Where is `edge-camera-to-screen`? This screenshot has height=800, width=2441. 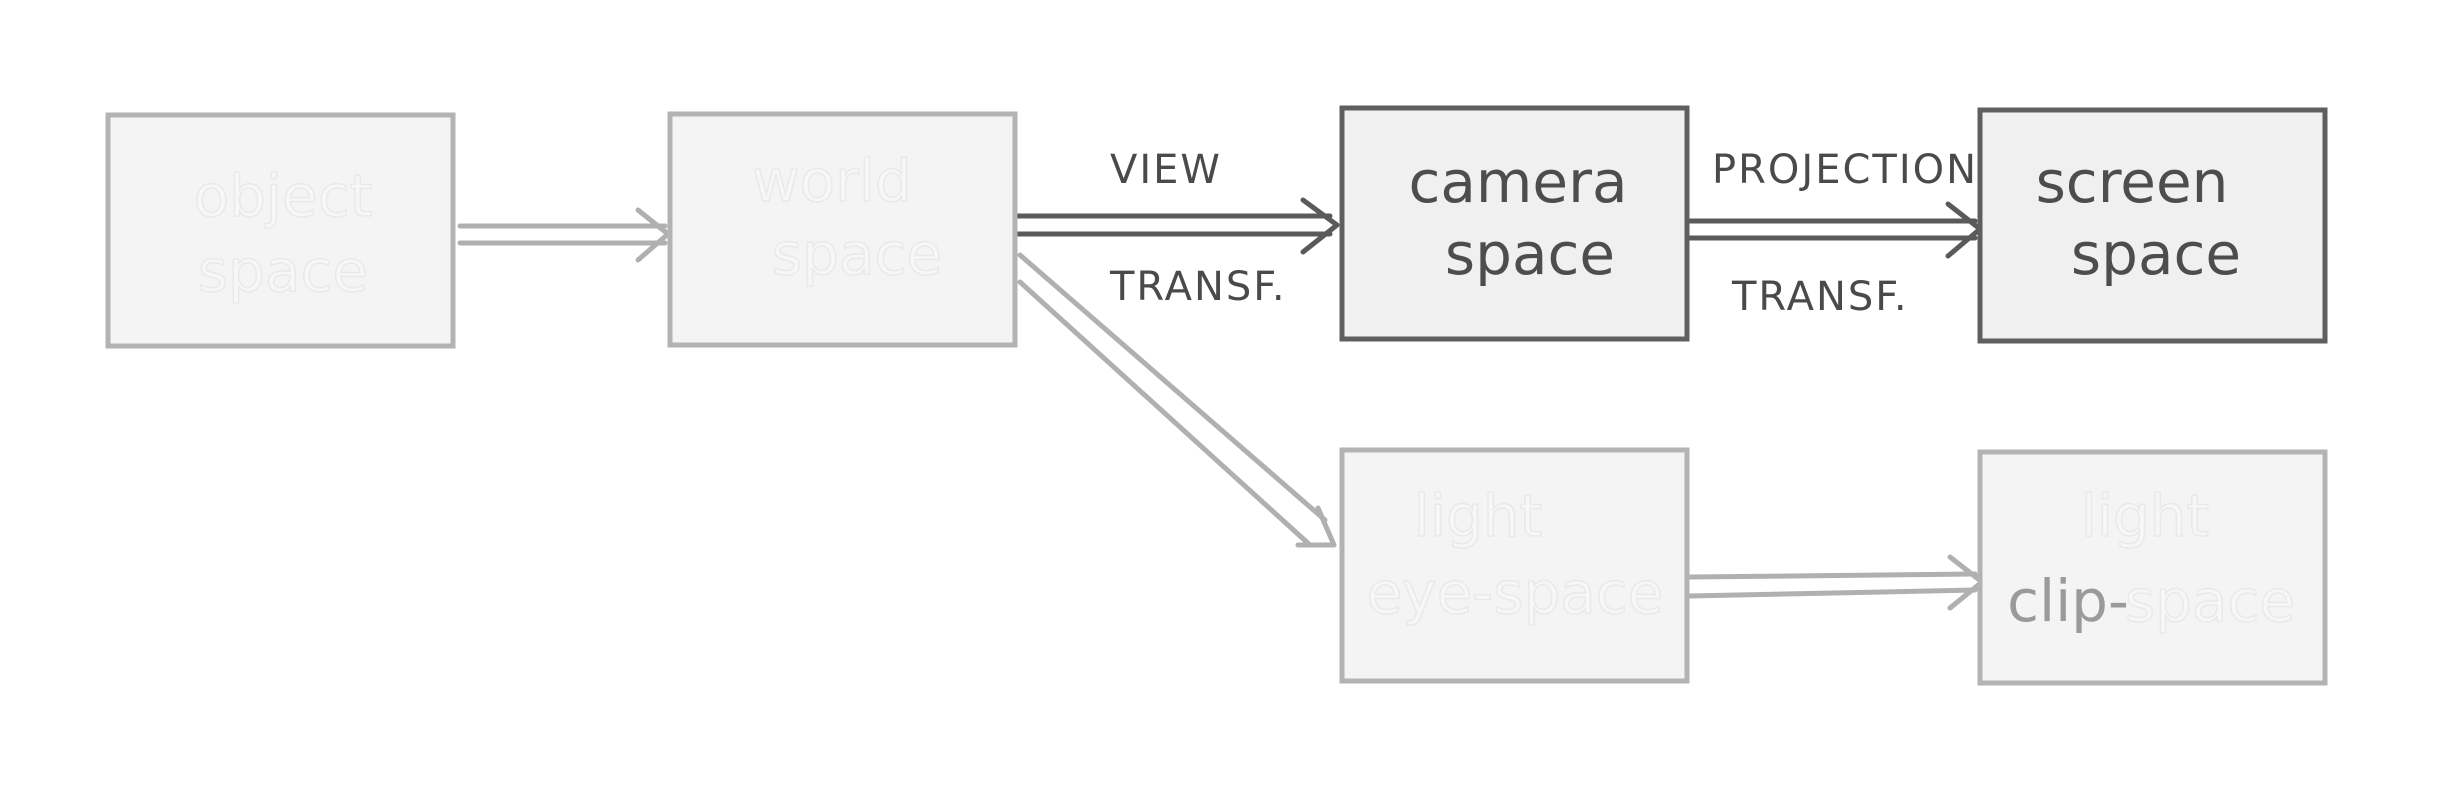 edge-camera-to-screen is located at coordinates (1835, 230).